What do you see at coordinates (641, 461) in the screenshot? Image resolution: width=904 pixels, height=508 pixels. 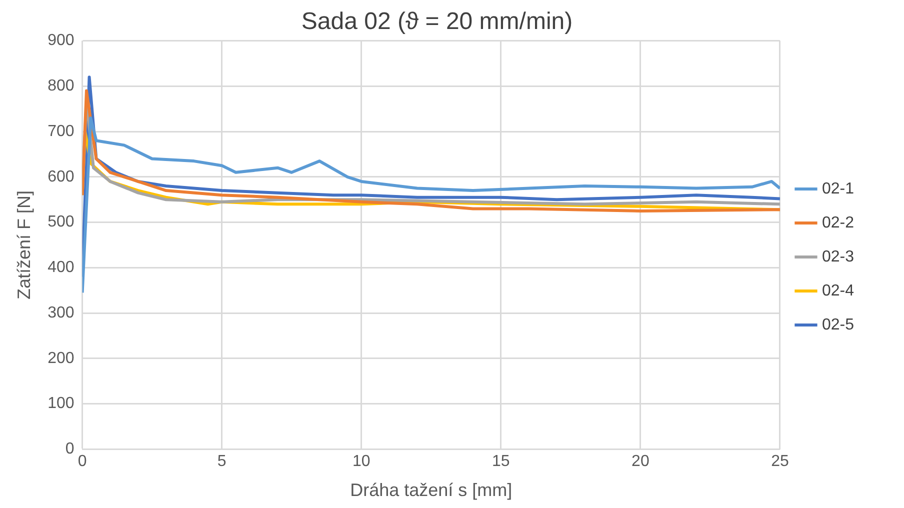 I see `x-tick-label: 20` at bounding box center [641, 461].